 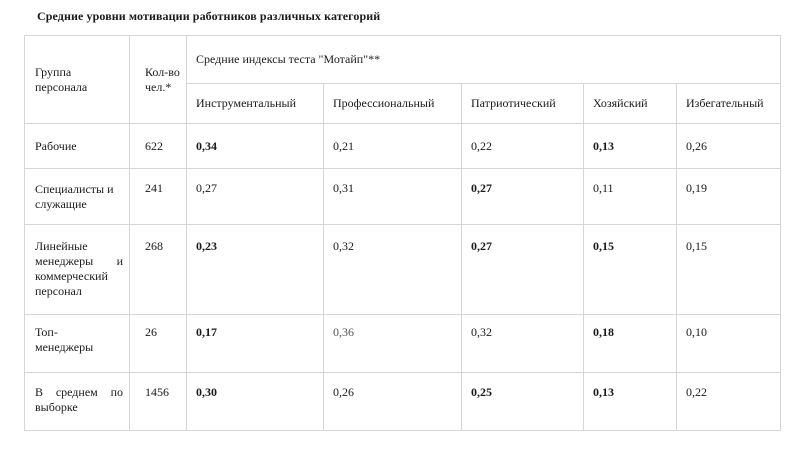 What do you see at coordinates (158, 79) in the screenshot?
I see `count-header: Кол-во чел.*` at bounding box center [158, 79].